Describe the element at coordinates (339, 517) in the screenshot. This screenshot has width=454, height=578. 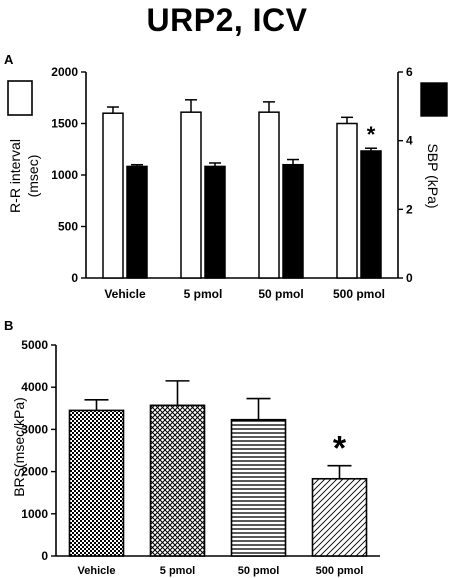
I see `panel-b-bar-500-pmol` at that location.